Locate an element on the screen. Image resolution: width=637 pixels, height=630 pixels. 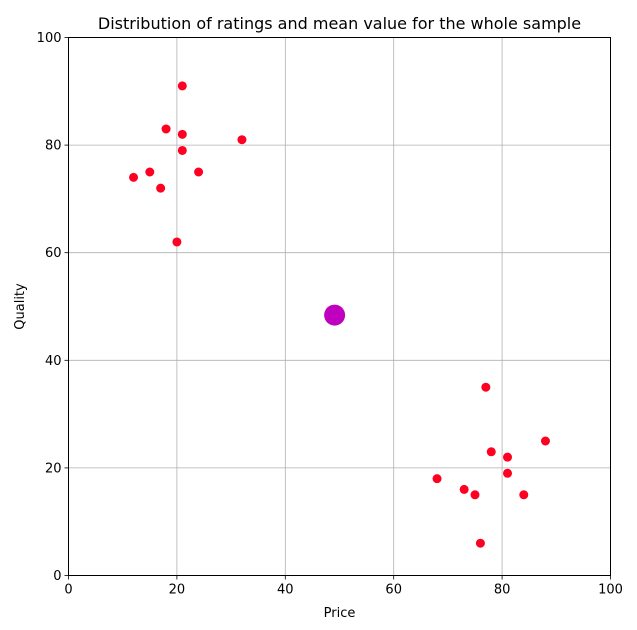
x-axis-label: Price is located at coordinates (340, 613).